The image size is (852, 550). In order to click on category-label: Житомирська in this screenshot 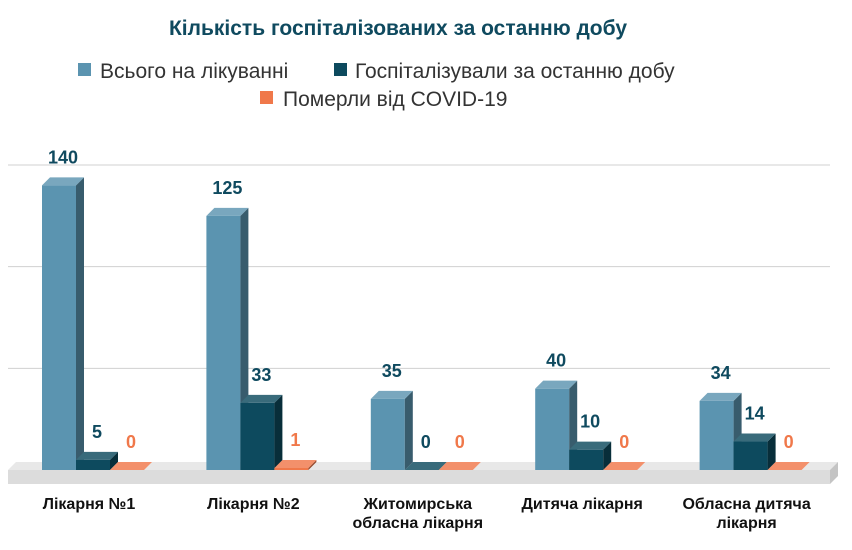, I will do `click(418, 504)`.